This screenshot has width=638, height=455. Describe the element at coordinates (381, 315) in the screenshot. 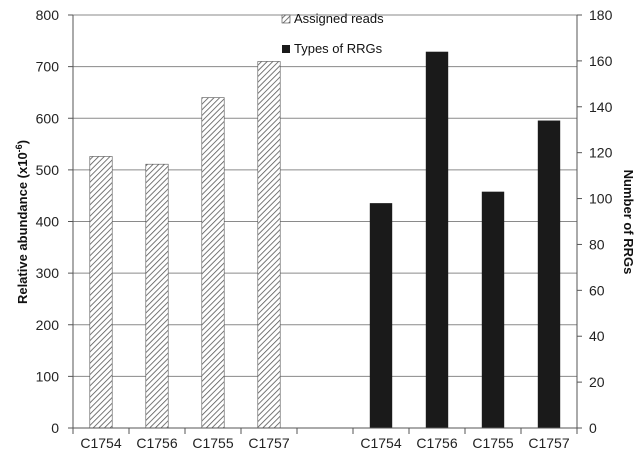

I see `bar-types-of-rrgs-c1754` at that location.